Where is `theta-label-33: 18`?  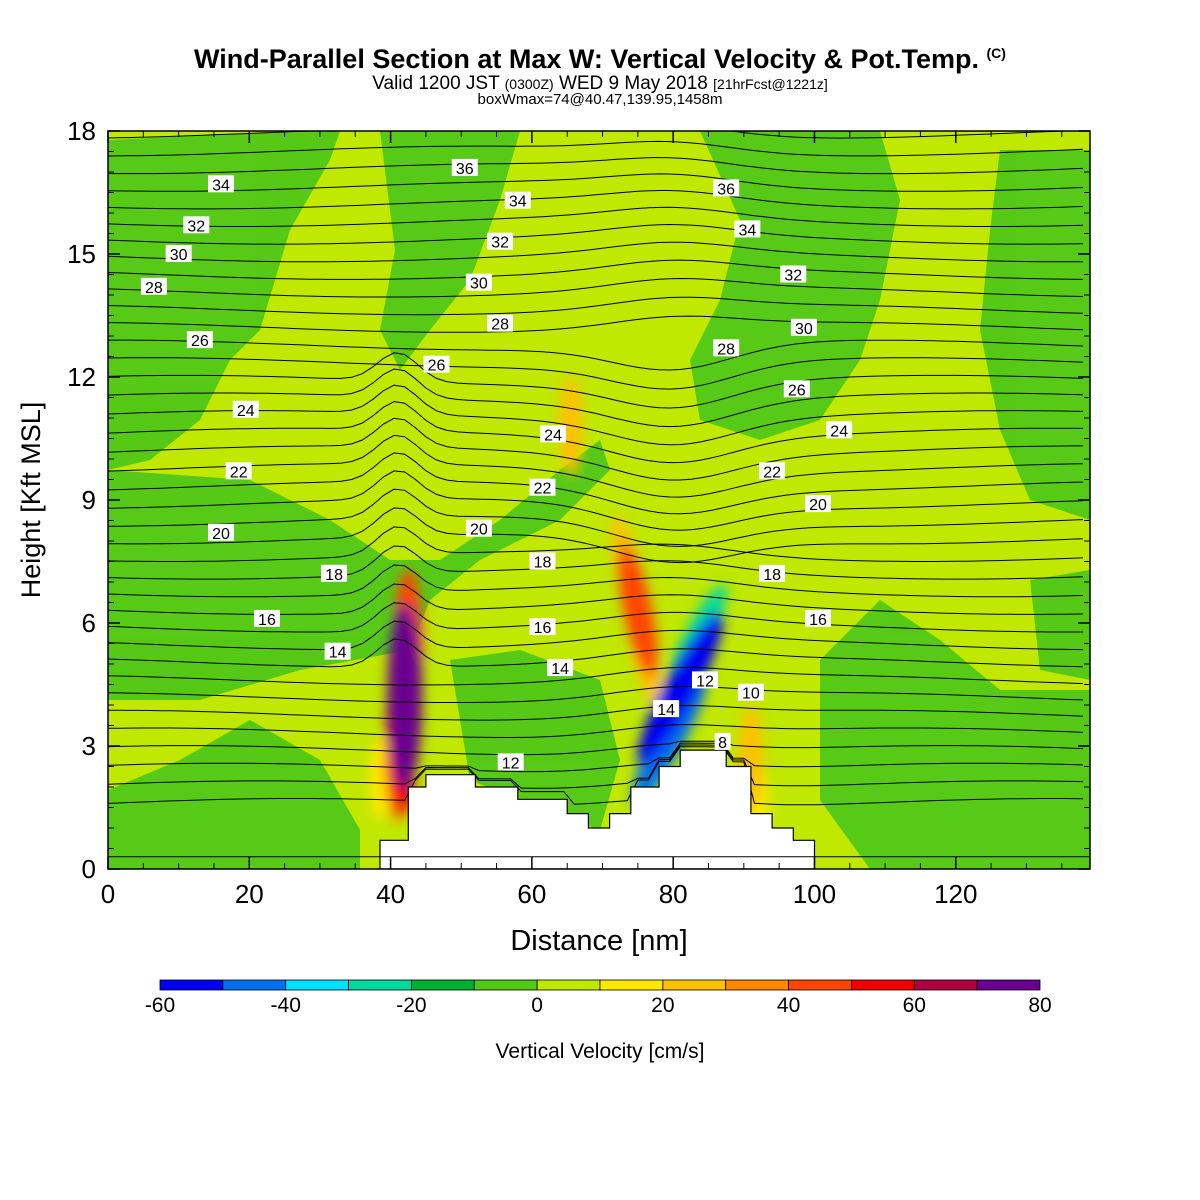 theta-label-33: 18 is located at coordinates (772, 574).